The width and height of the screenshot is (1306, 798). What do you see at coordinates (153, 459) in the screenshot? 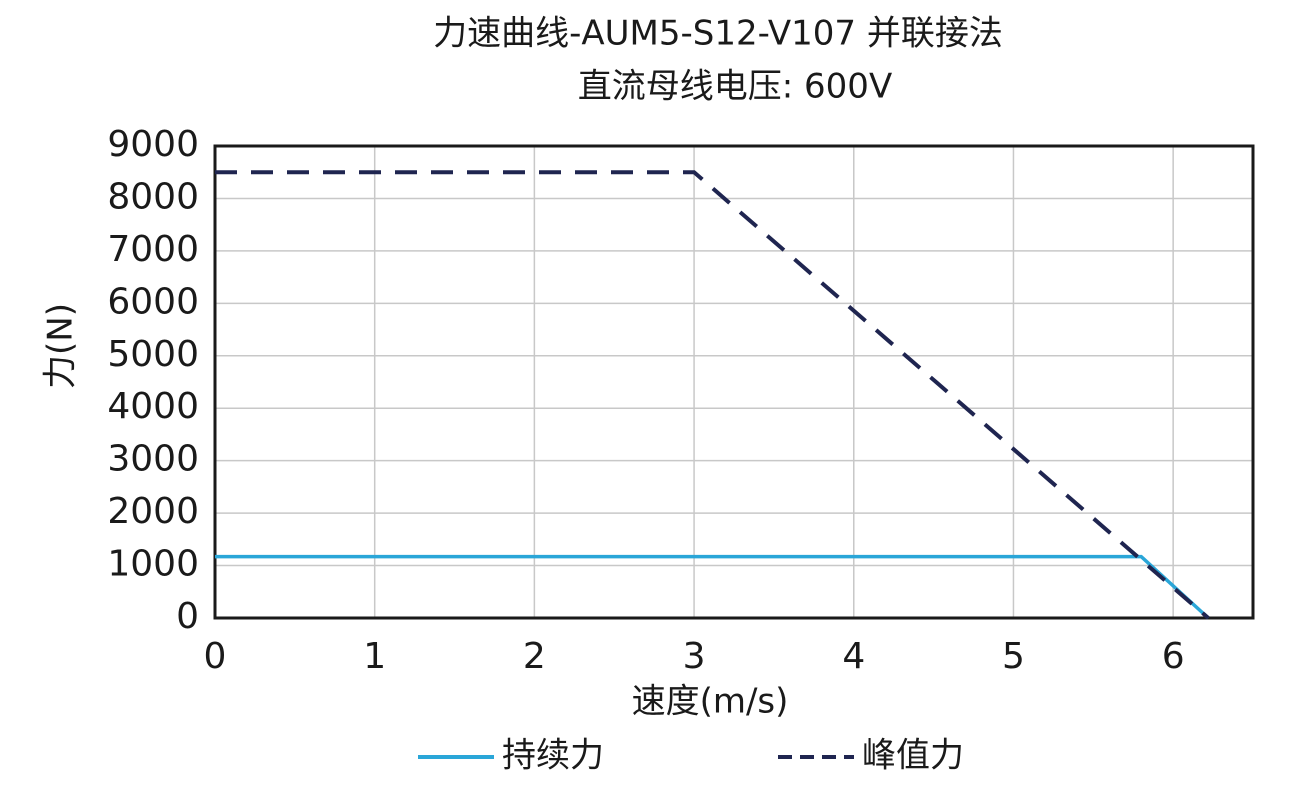
I see `y-tick-label: 3000` at bounding box center [153, 459].